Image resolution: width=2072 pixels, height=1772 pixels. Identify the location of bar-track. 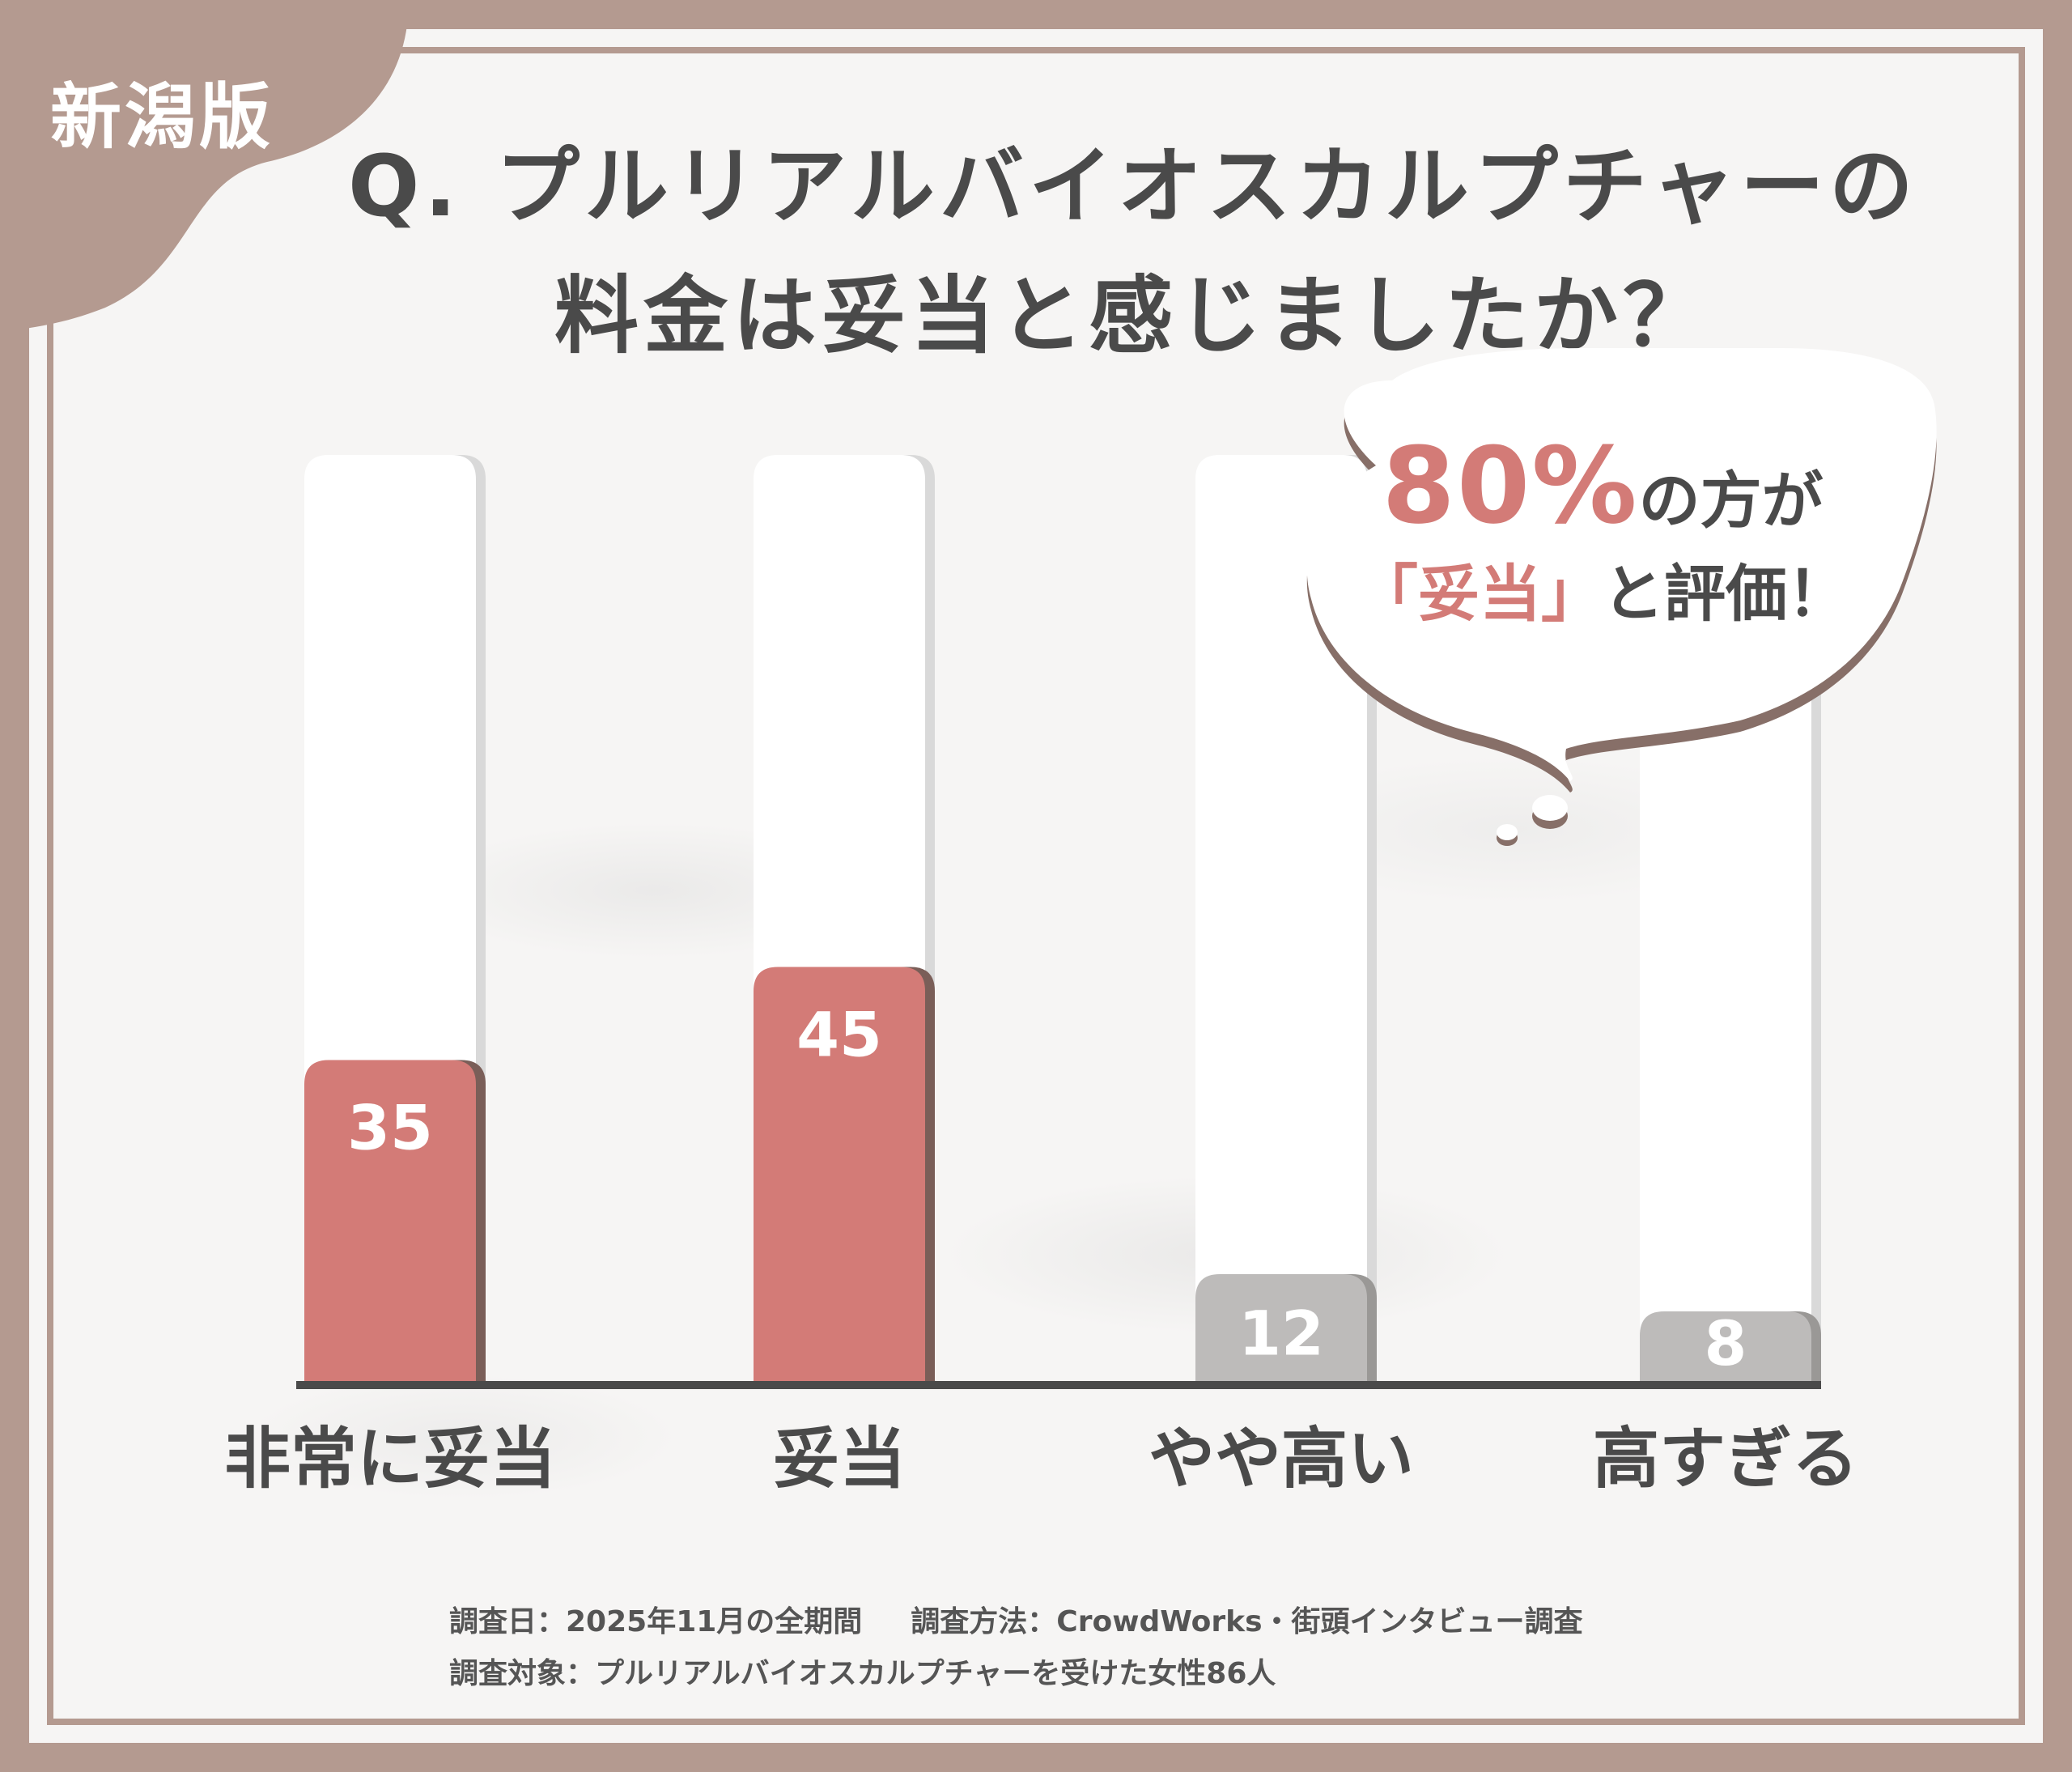
(1281, 921).